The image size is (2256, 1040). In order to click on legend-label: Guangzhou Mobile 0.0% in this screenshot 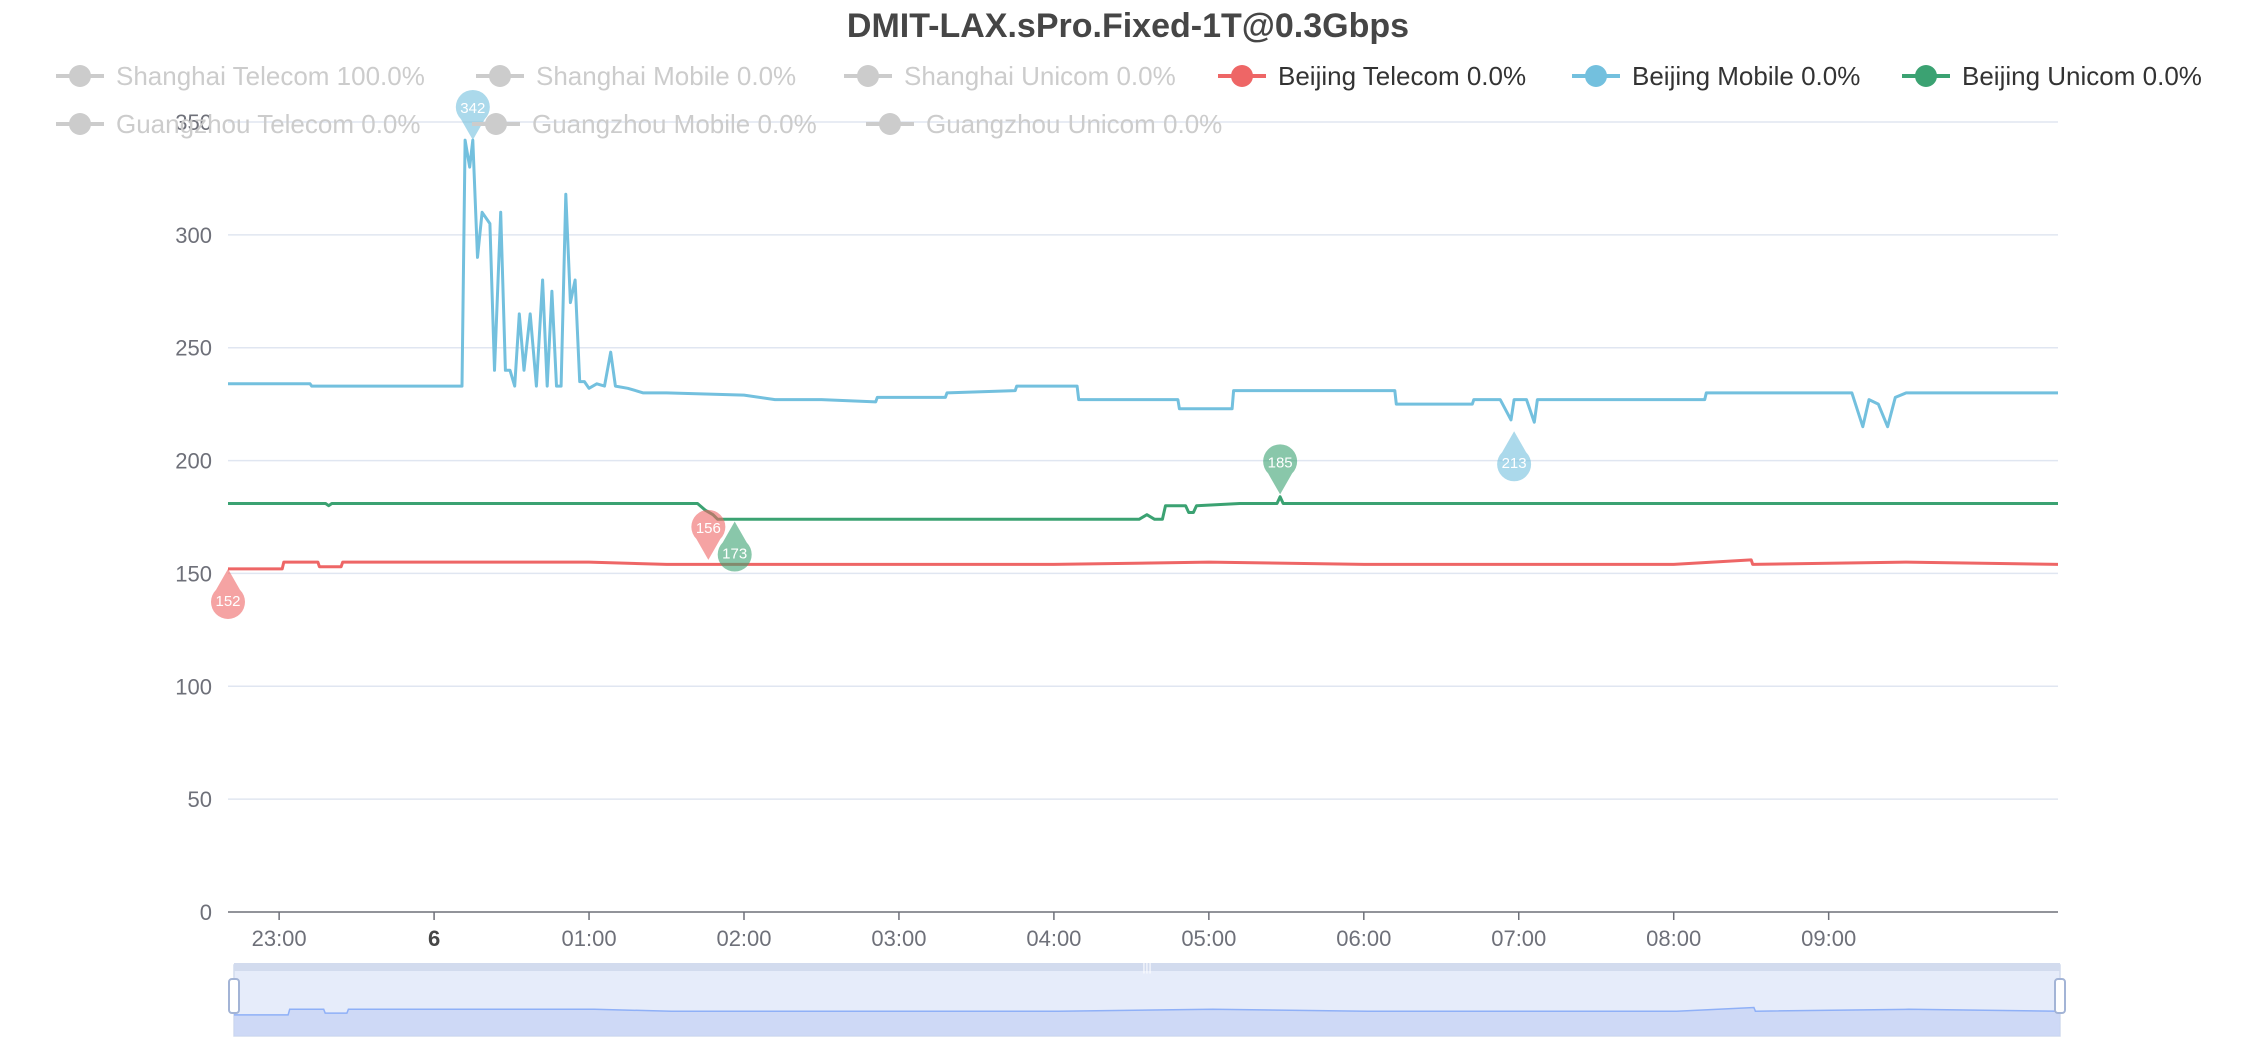, I will do `click(674, 124)`.